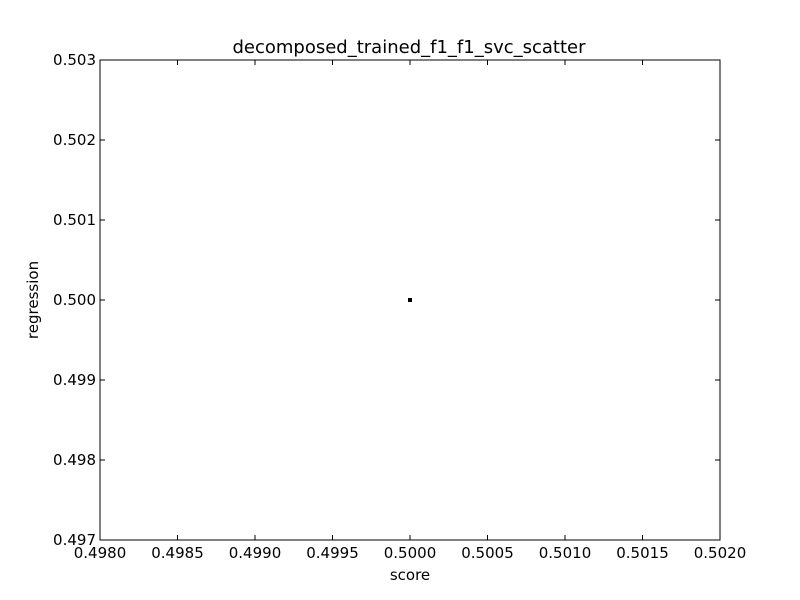  What do you see at coordinates (642, 553) in the screenshot?
I see `x-tick-label: 0.5015` at bounding box center [642, 553].